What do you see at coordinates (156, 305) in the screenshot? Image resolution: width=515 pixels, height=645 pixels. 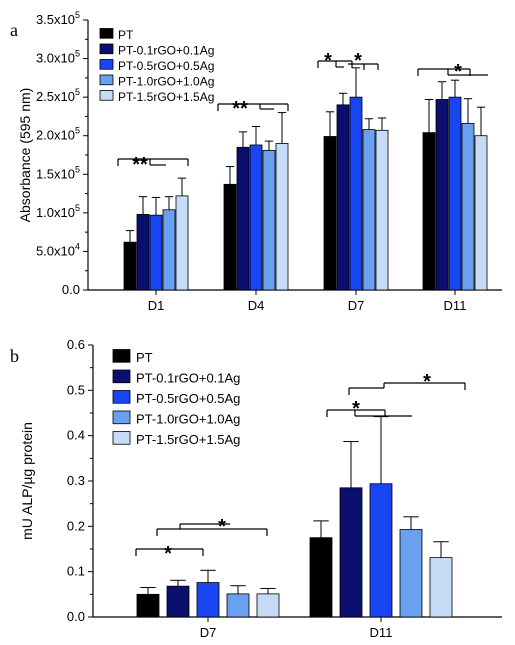 I see `x-tick-label: D1` at bounding box center [156, 305].